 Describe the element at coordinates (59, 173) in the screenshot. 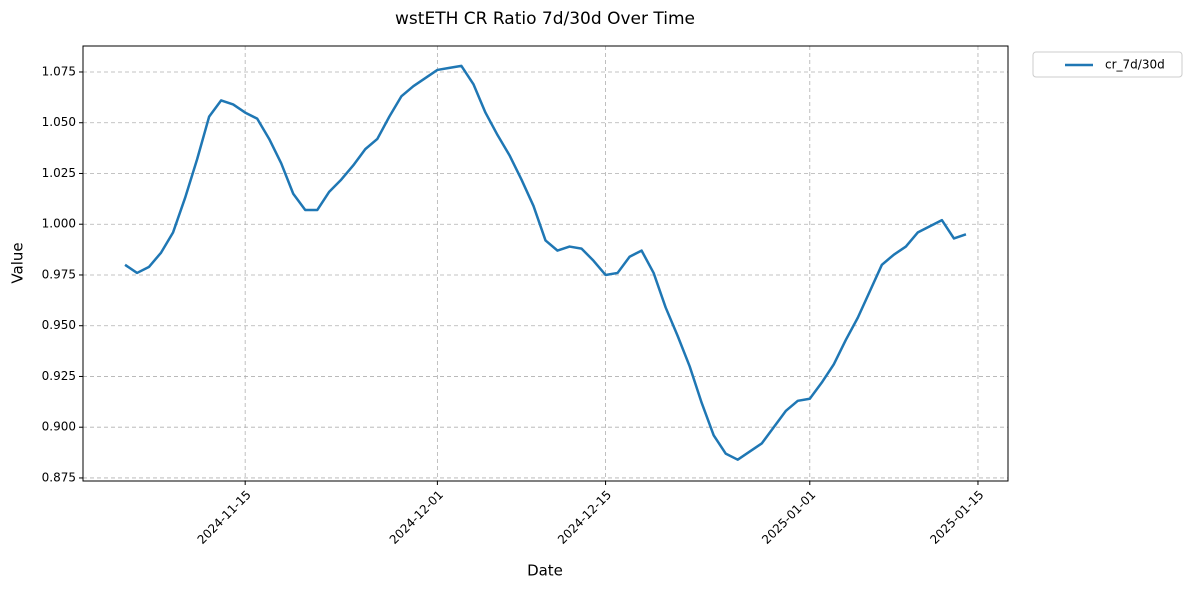

I see `y-tick-label: 1.025` at that location.